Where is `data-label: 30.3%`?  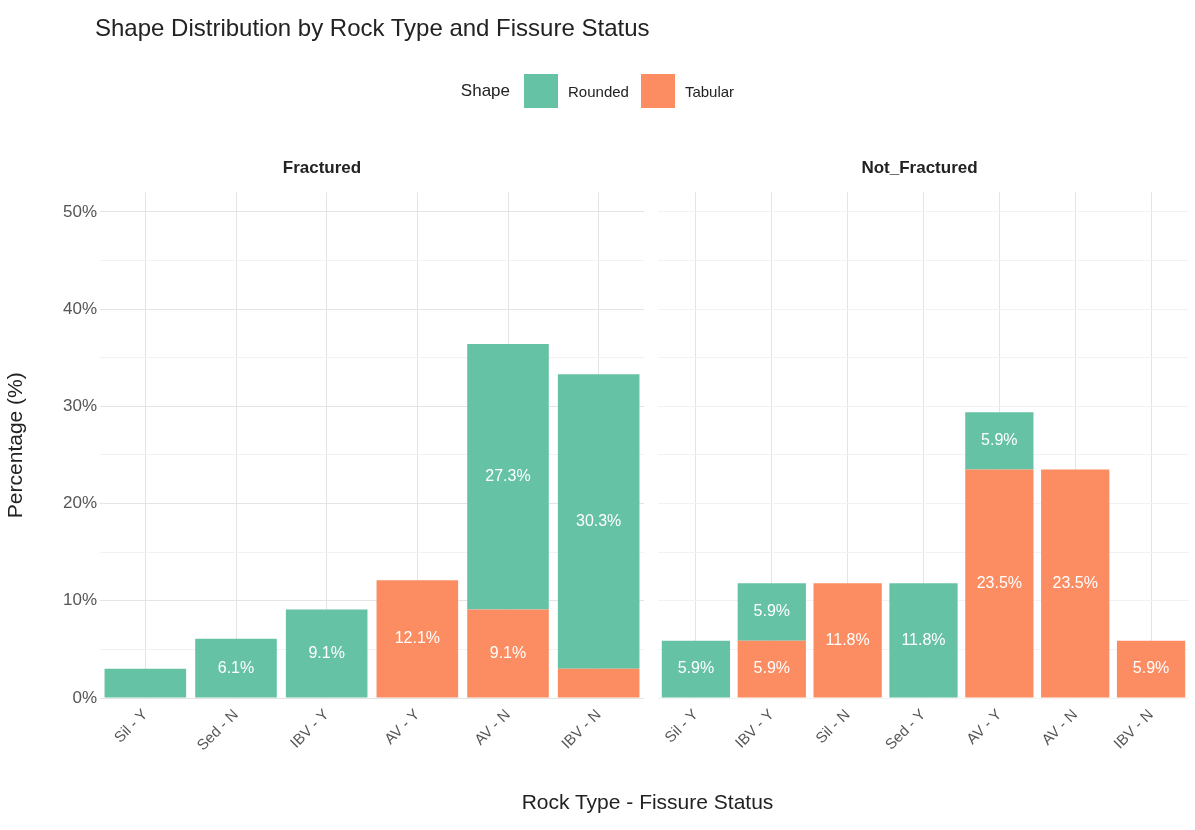
data-label: 30.3% is located at coordinates (598, 520).